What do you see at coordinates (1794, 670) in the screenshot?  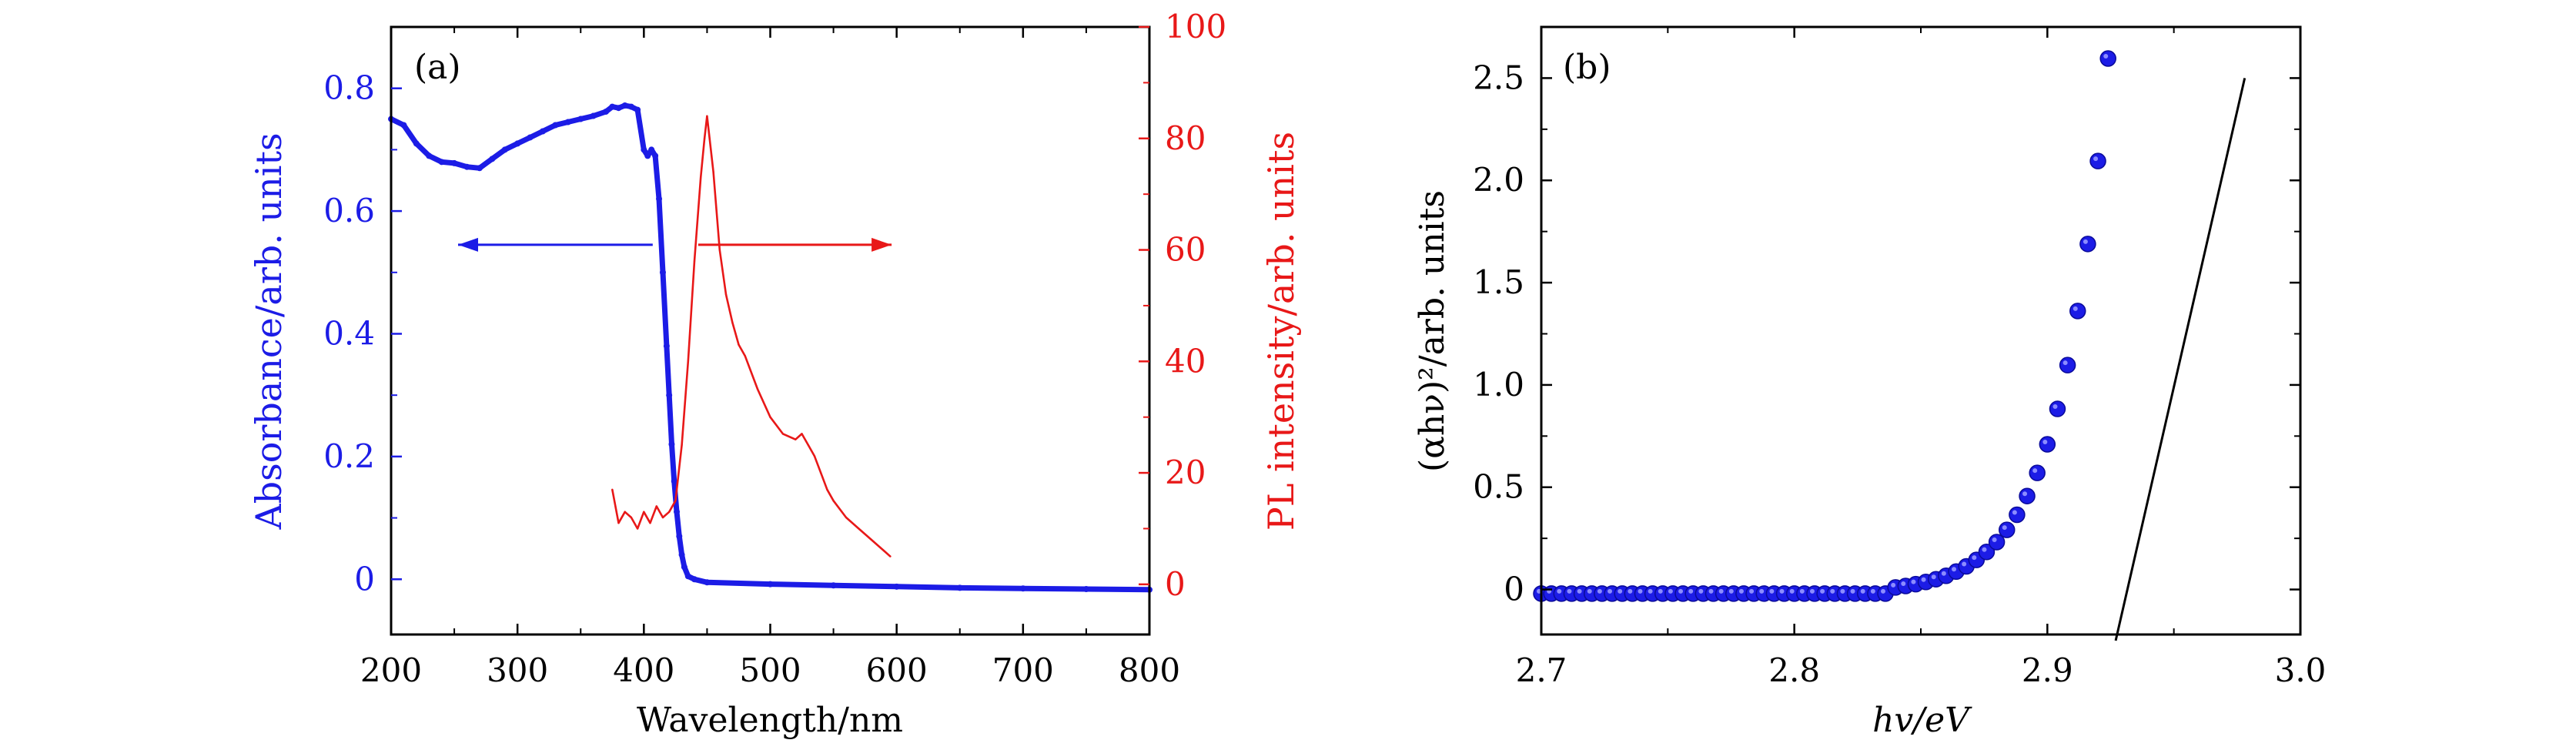 I see `x-tick-label: 2.8` at bounding box center [1794, 670].